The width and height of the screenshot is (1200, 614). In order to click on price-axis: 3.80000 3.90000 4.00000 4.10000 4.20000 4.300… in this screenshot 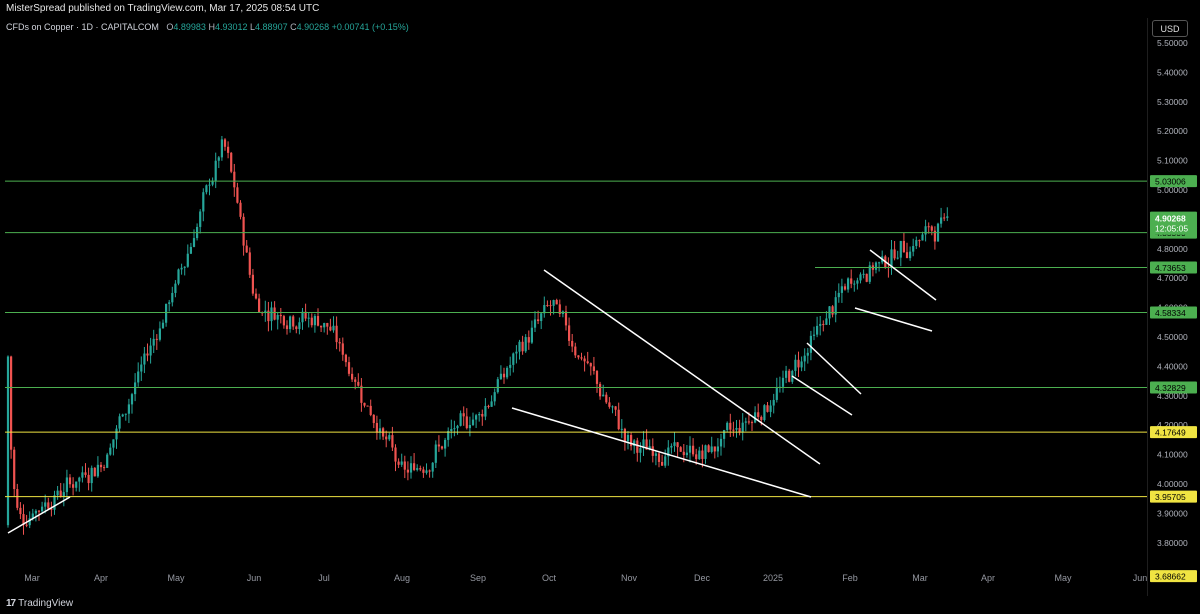, I will do `click(1173, 307)`.